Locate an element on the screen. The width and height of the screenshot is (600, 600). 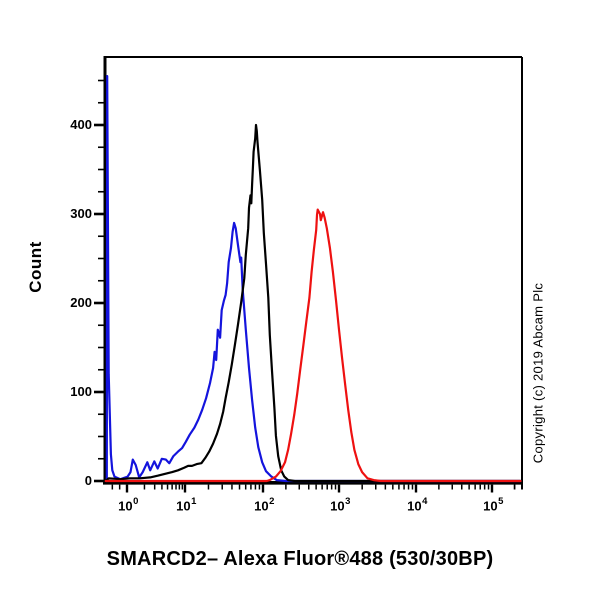
y-tick-label: 300 is located at coordinates (81, 213).